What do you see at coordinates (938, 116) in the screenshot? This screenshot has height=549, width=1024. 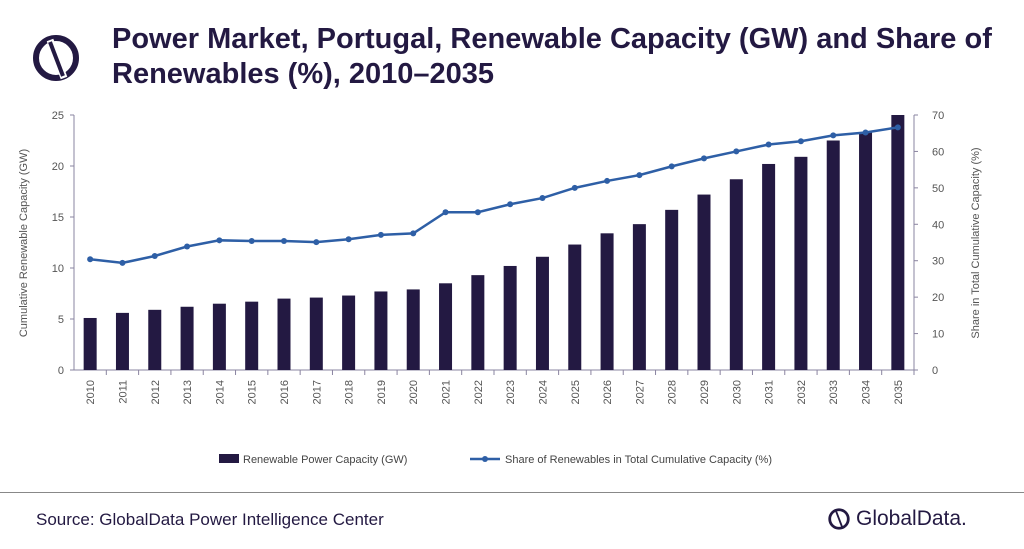 I see `y2-tick-label: 70` at bounding box center [938, 116].